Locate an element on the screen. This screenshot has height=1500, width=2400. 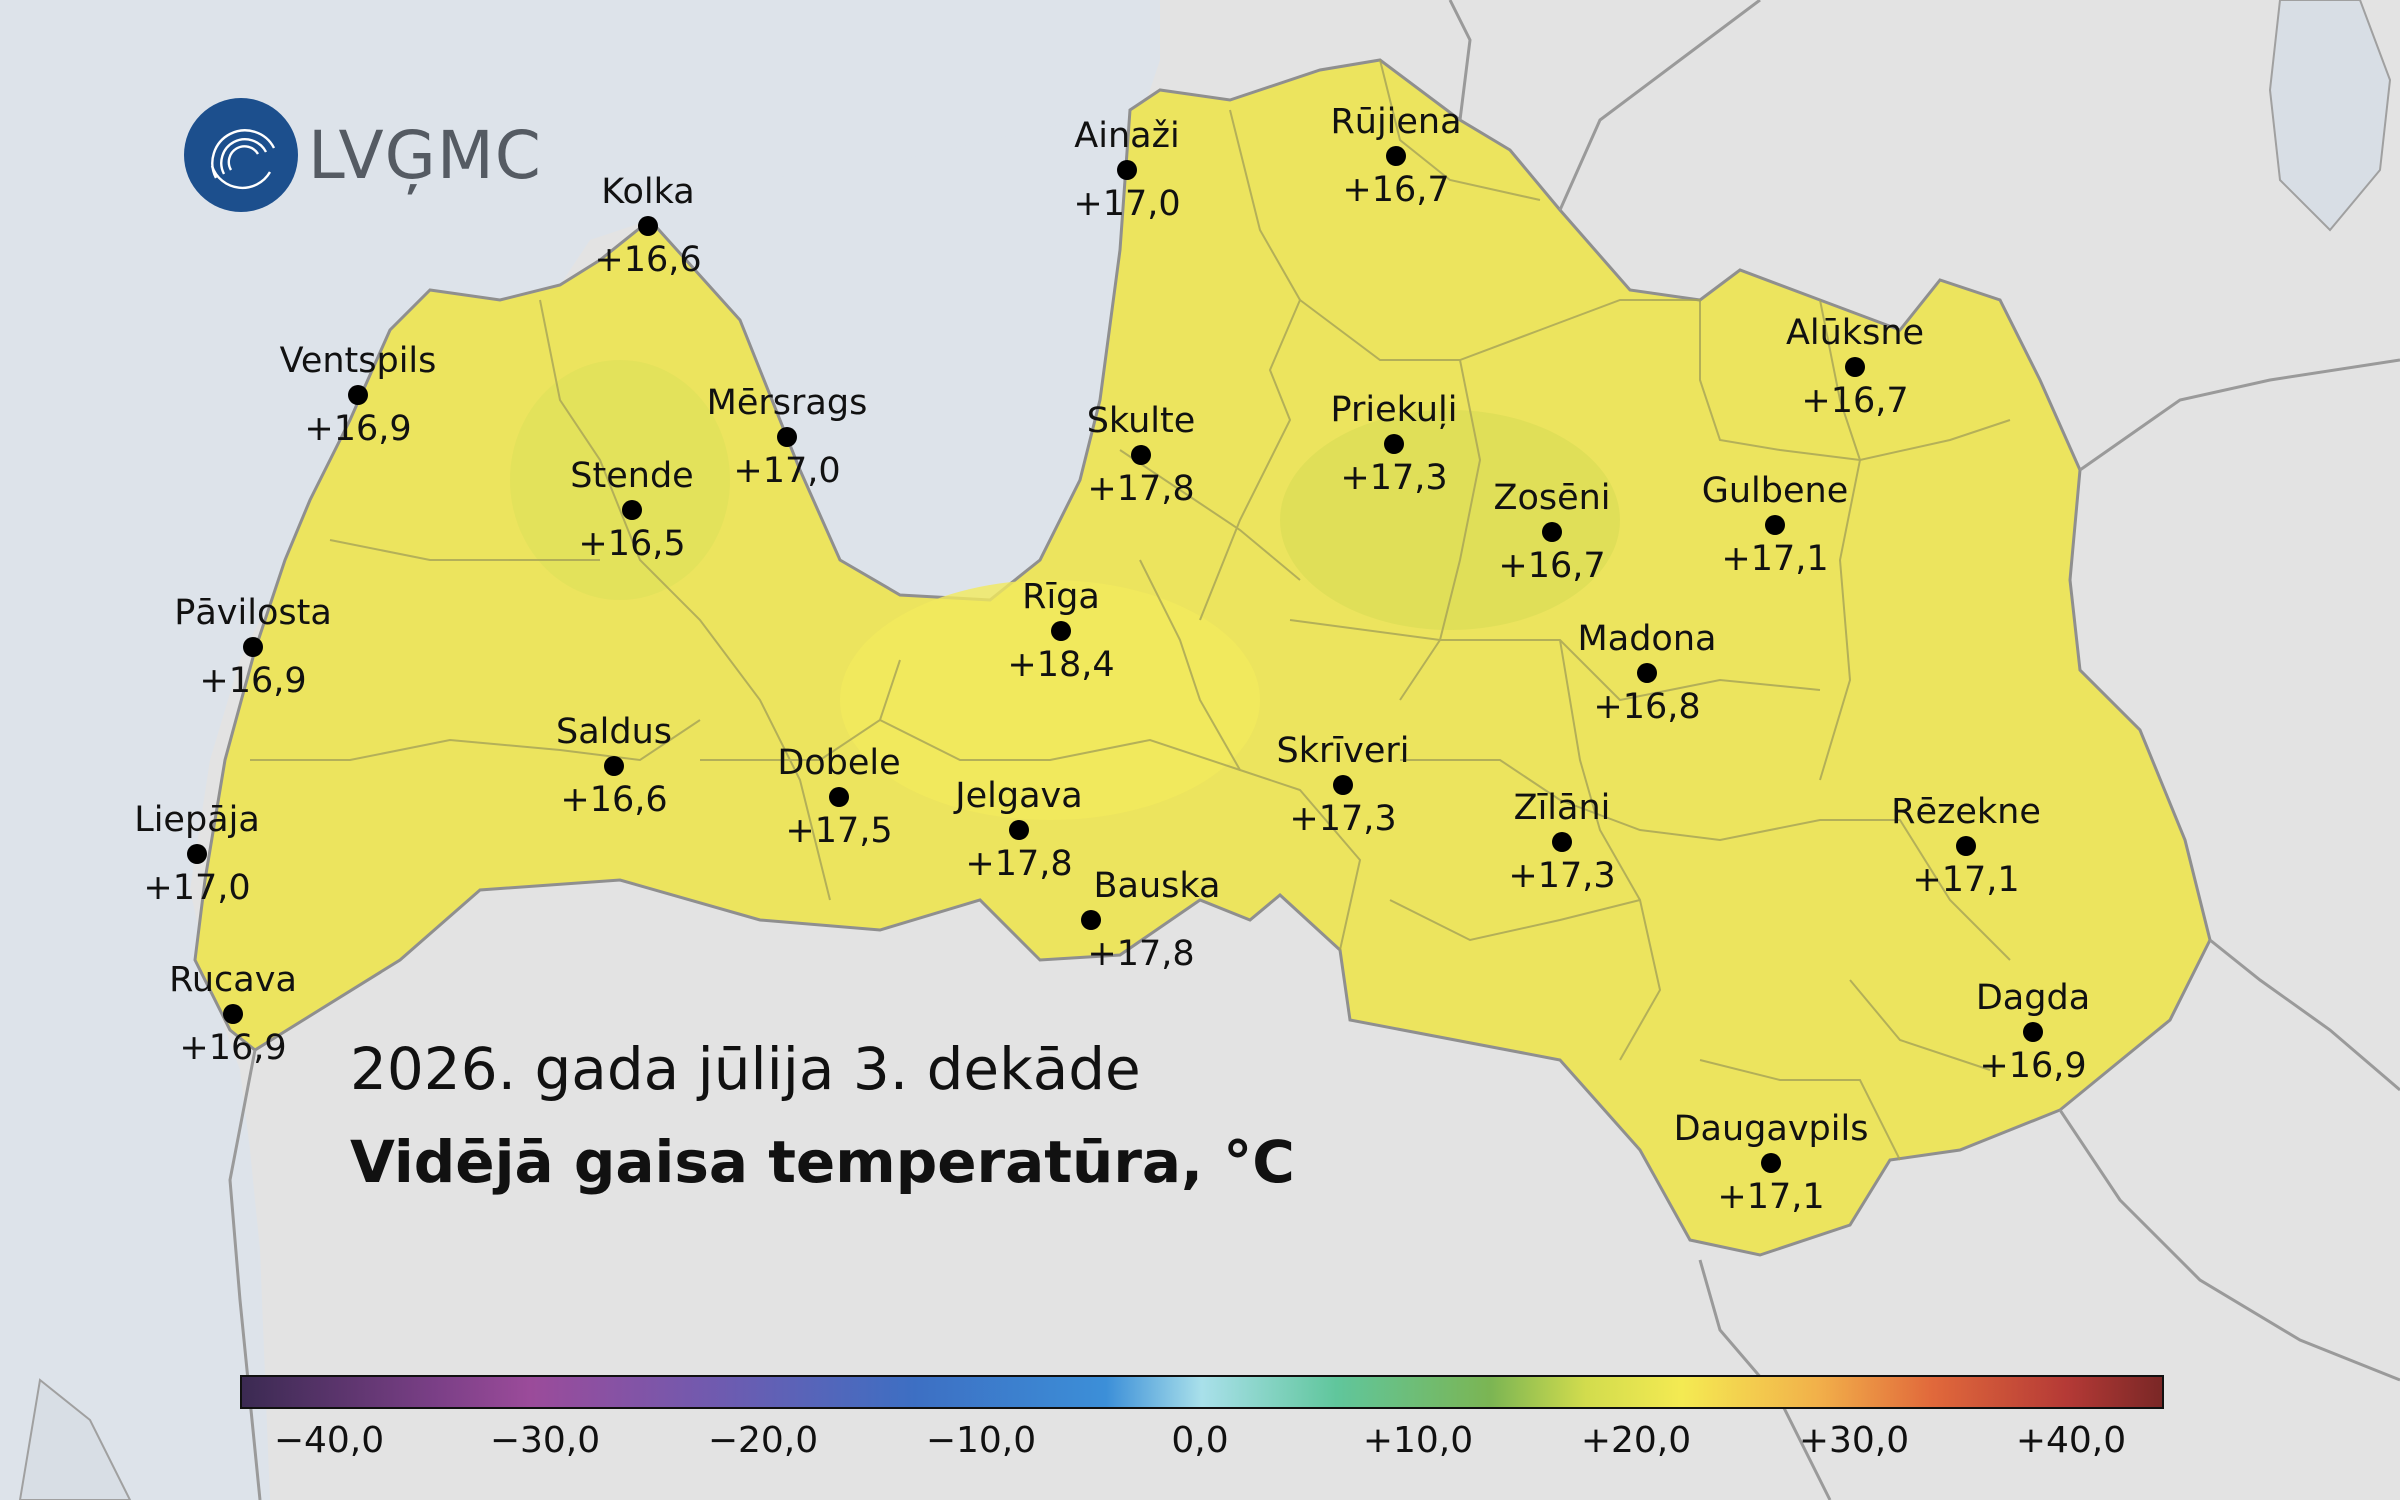
station-name: Ventspils is located at coordinates (358, 361).